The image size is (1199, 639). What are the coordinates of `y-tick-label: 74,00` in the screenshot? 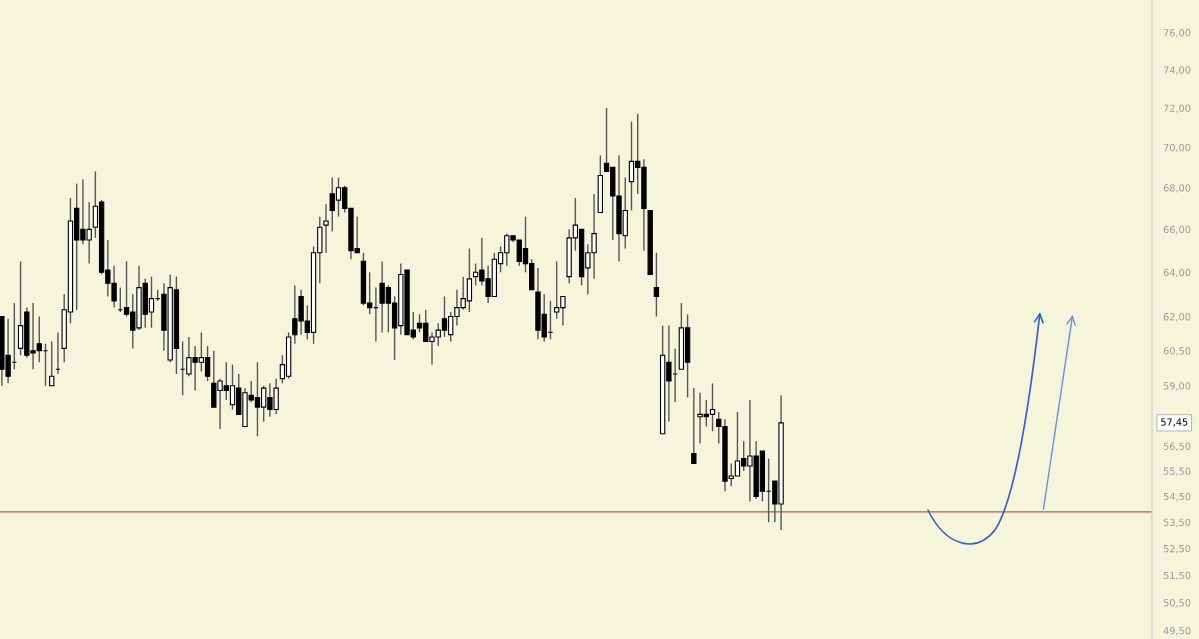 It's located at (1177, 70).